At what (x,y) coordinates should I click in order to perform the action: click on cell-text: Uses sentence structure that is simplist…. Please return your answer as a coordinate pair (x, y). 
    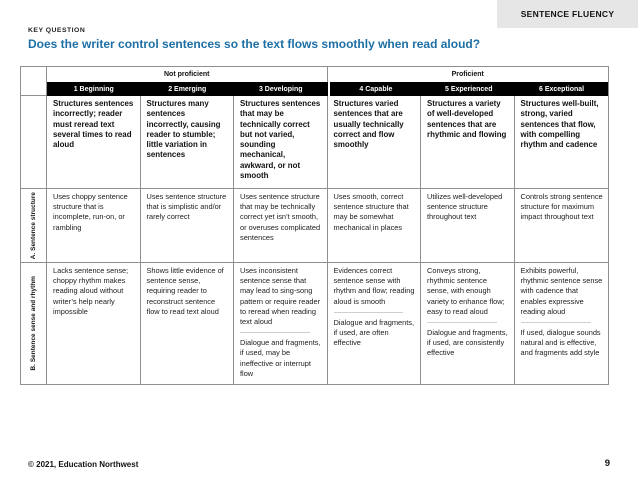
    Looking at the image, I should click on (186, 207).